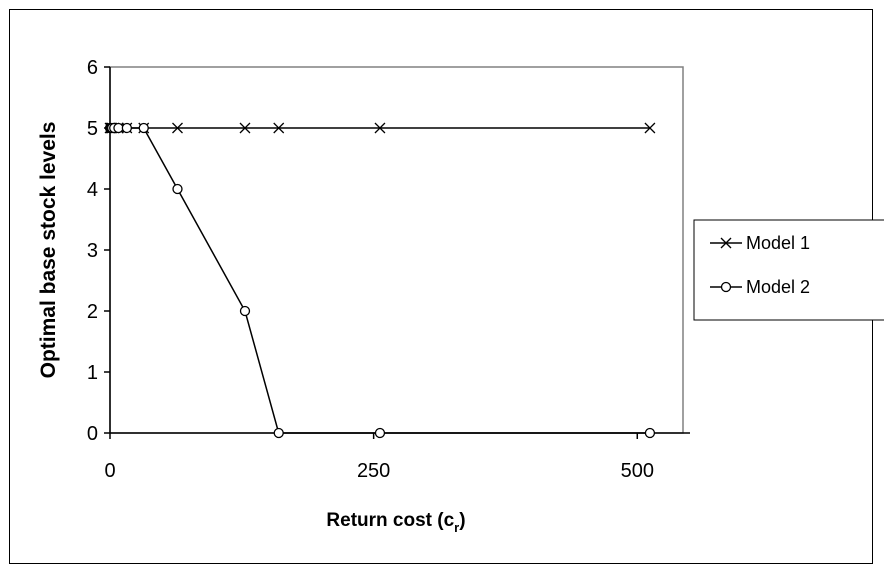 This screenshot has width=884, height=575. Describe the element at coordinates (789, 270) in the screenshot. I see `legend: Model 1 Model 2` at that location.